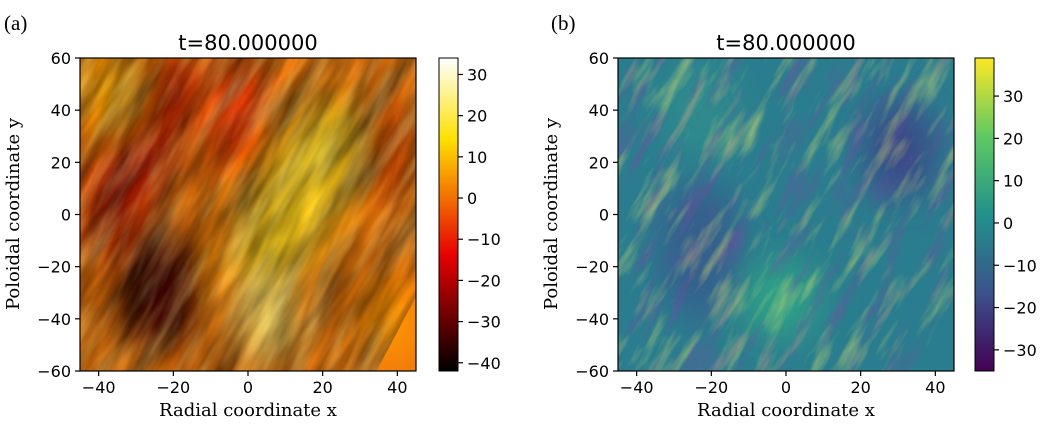  Describe the element at coordinates (484, 280) in the screenshot. I see `colorbar-tick-label-a: −20` at that location.